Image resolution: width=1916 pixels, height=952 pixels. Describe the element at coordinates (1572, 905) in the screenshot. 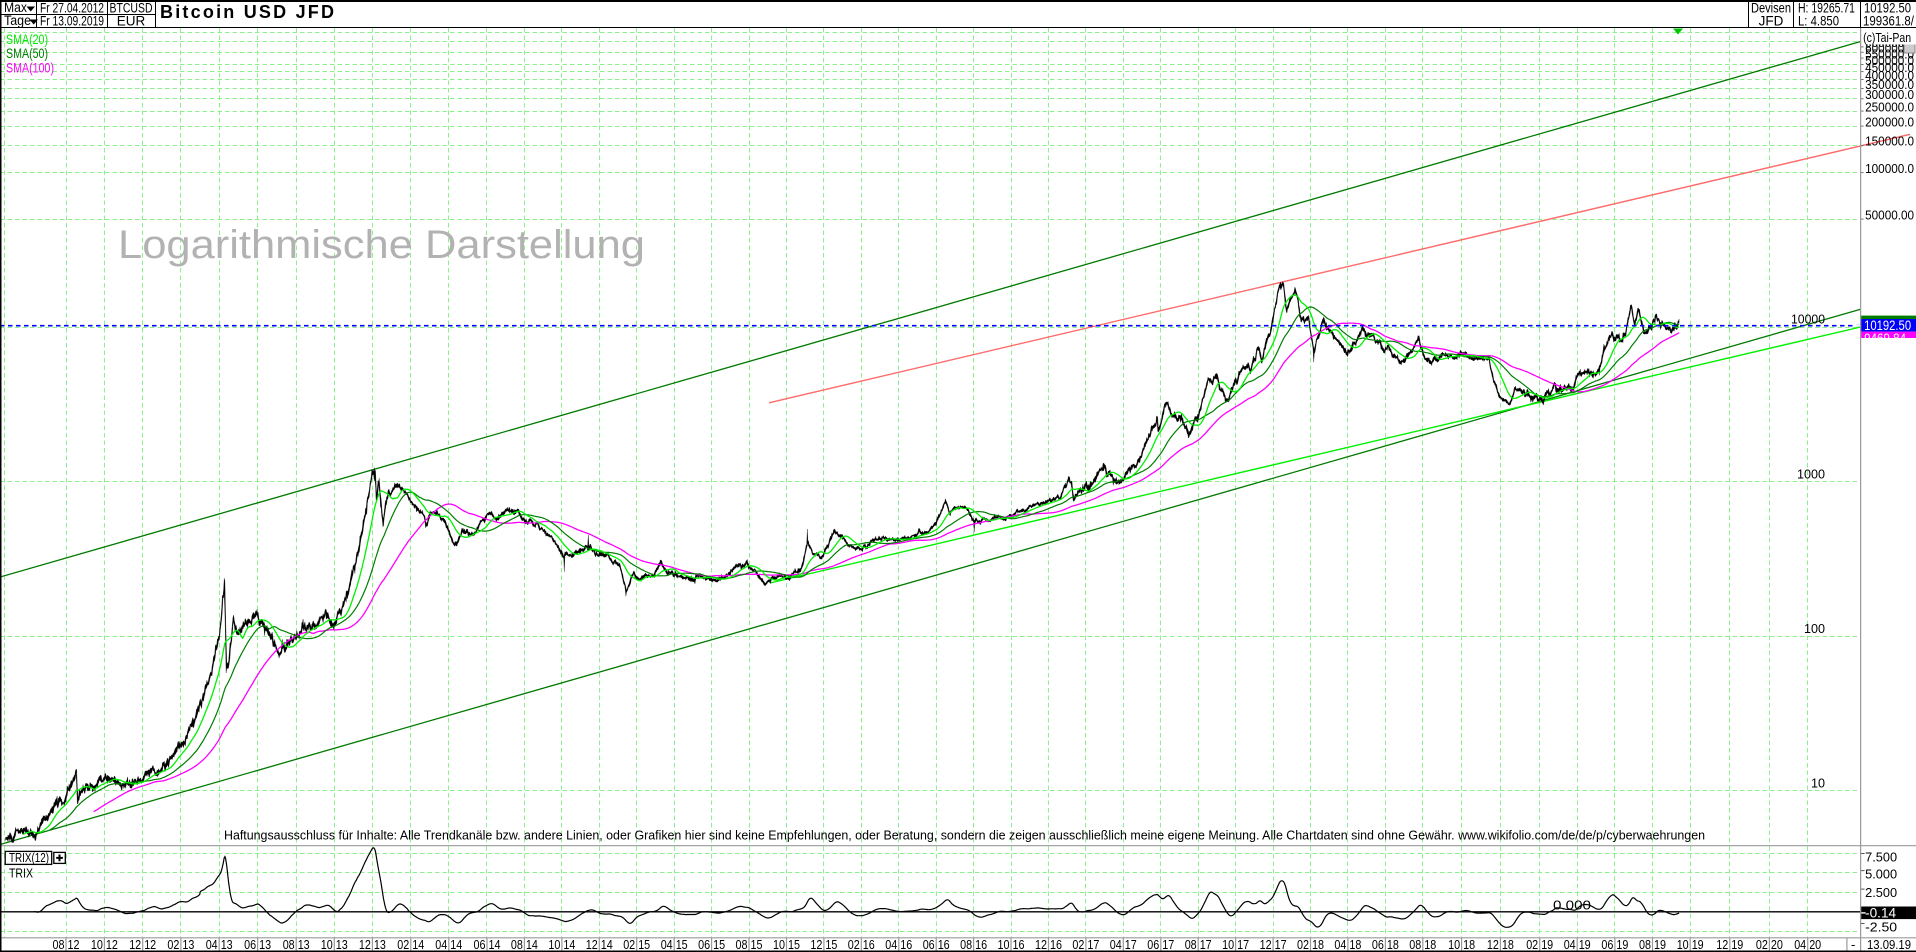

I see `svg-text: 0.000` at that location.